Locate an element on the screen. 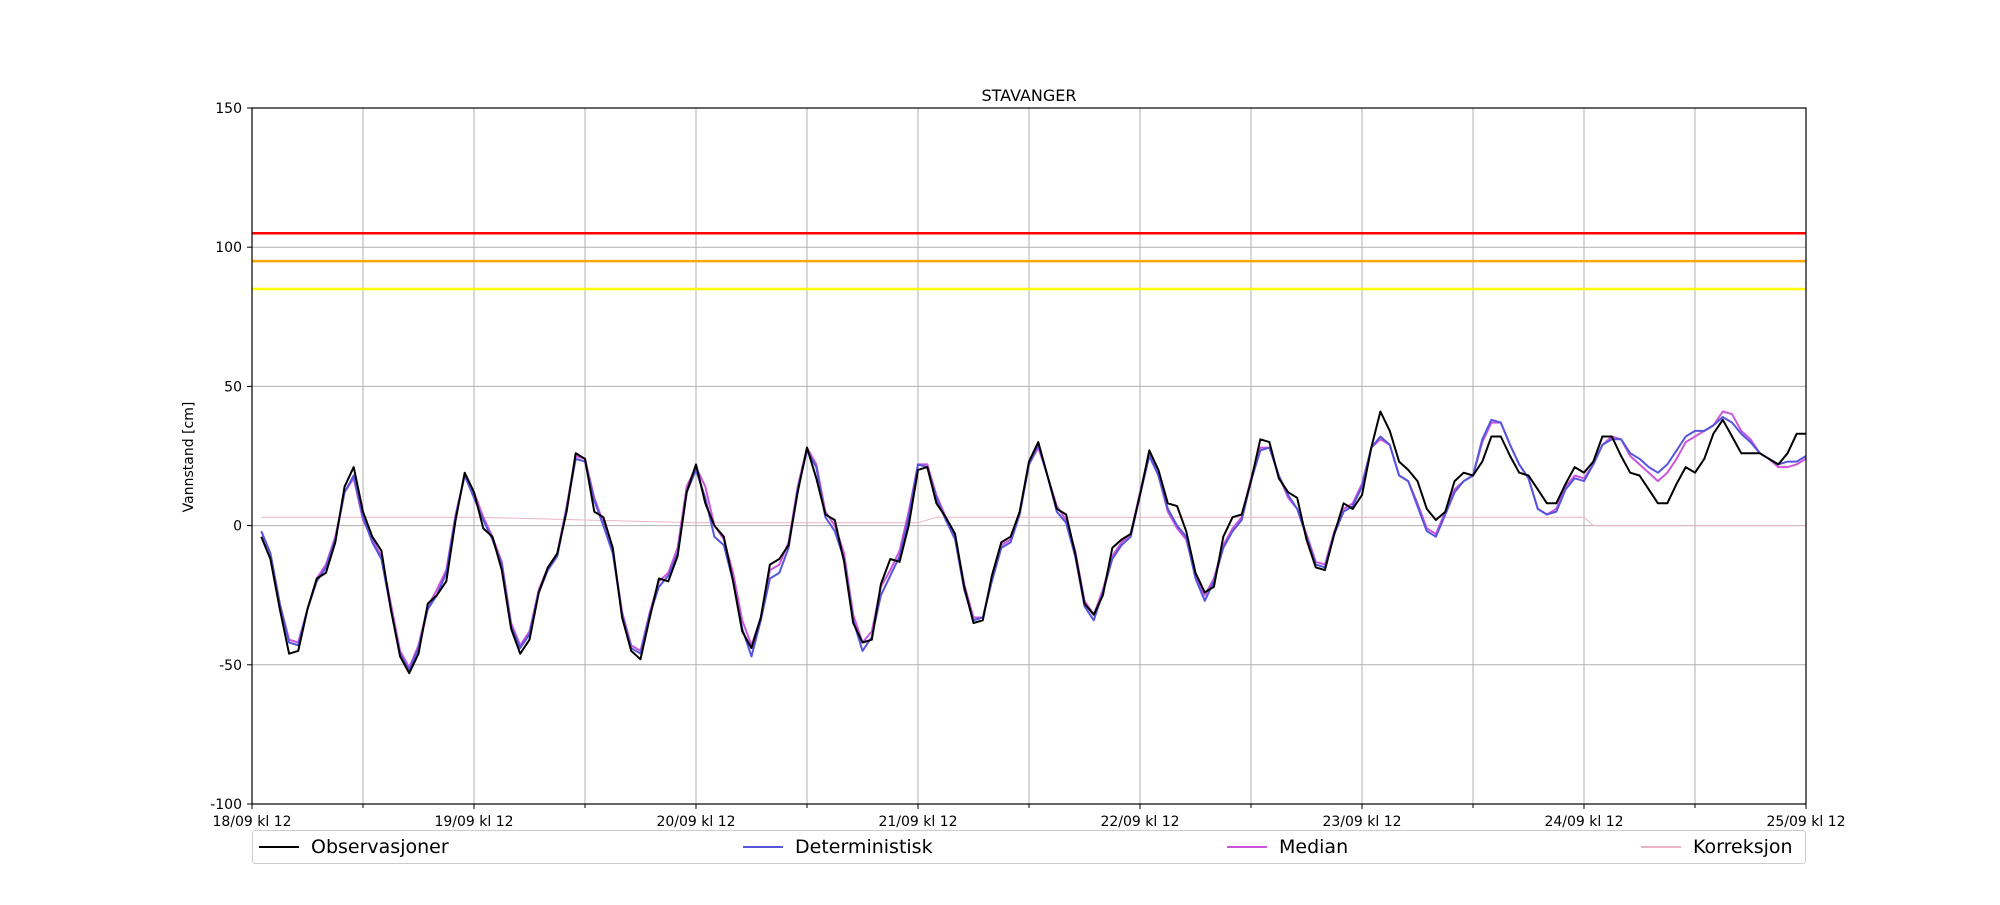  x-tick-label: 22/09 kl 12 is located at coordinates (1139, 822).